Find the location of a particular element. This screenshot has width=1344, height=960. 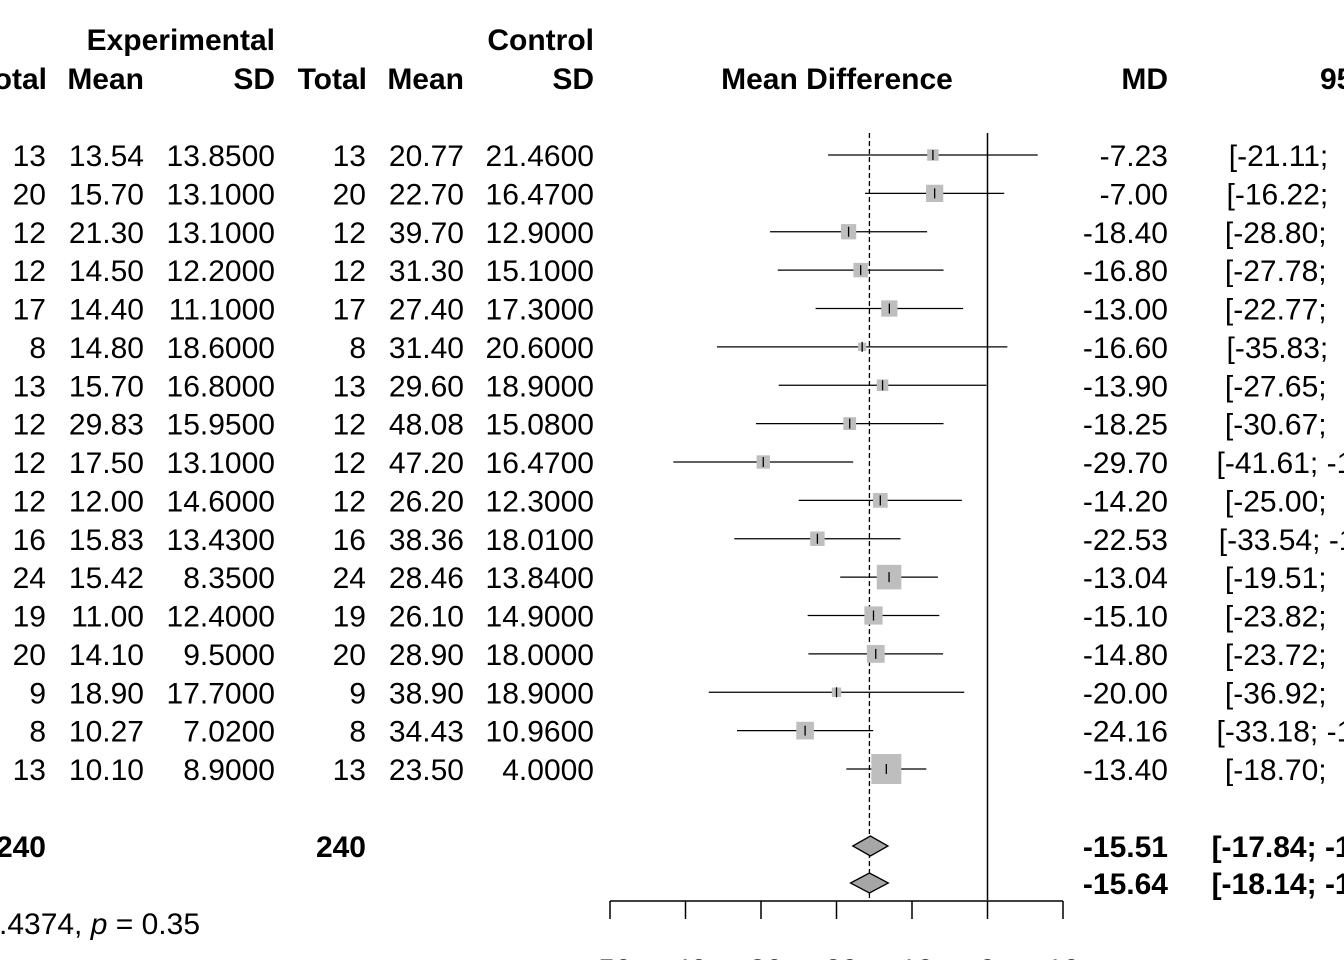

cell-e-mean: 17.50 is located at coordinates (106, 463).